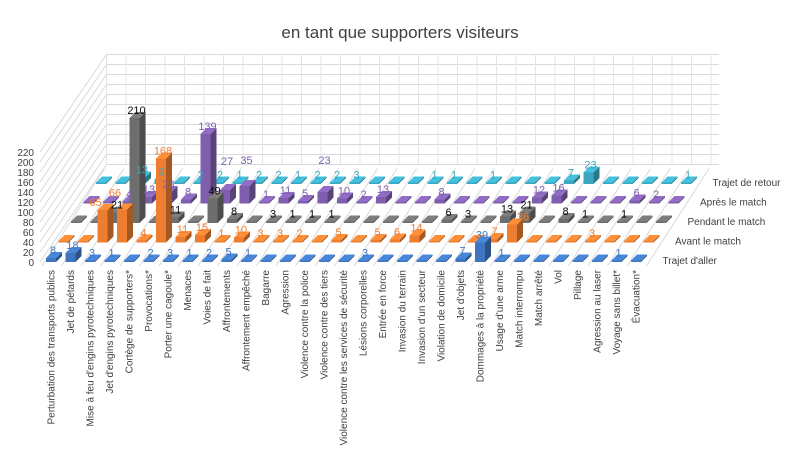 The height and width of the screenshot is (475, 800). What do you see at coordinates (285, 191) in the screenshot?
I see `data-label: 11` at bounding box center [285, 191].